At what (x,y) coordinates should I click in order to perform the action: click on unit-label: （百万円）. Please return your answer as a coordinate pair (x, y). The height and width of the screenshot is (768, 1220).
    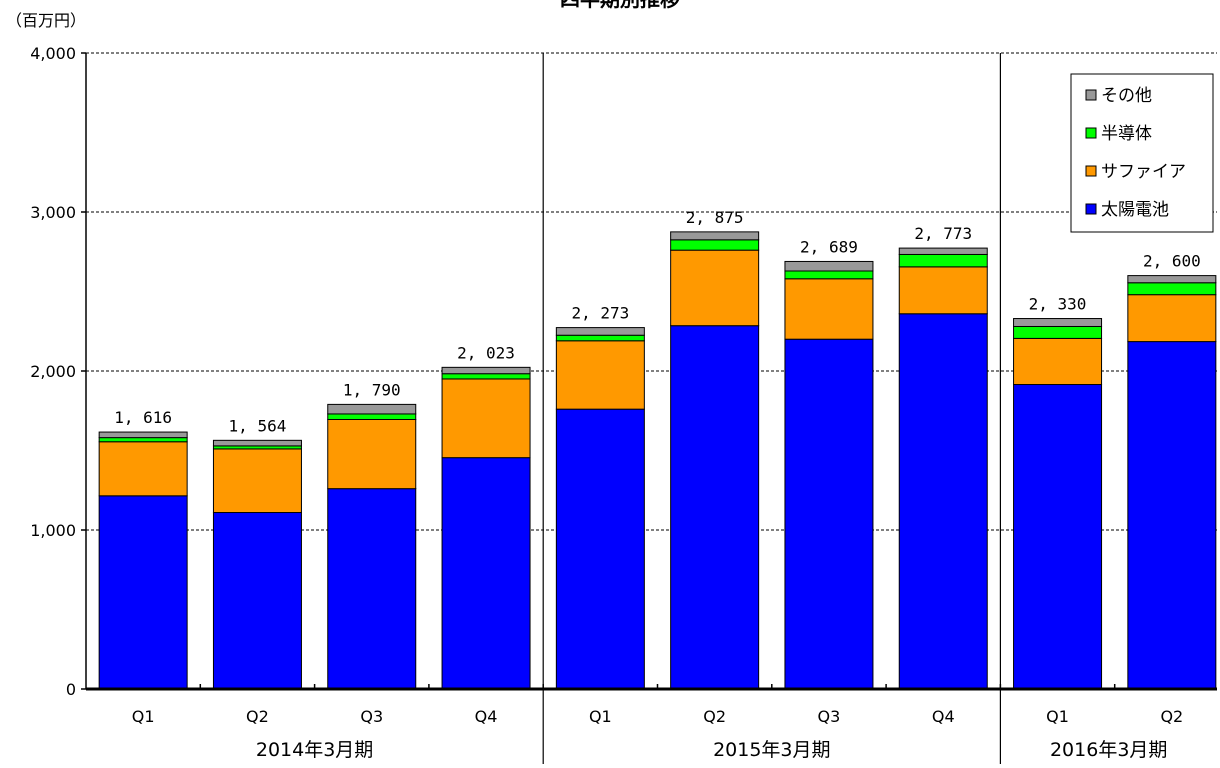
    Looking at the image, I should click on (46, 20).